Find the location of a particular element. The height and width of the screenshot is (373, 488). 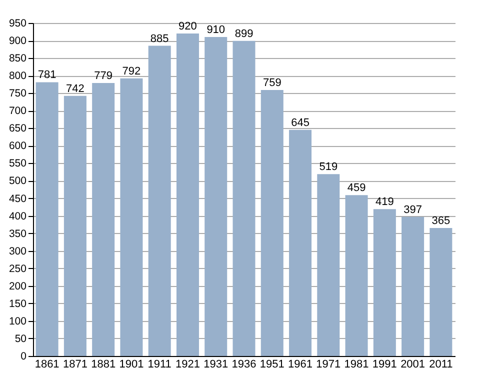

x-tick-label: 1991 is located at coordinates (384, 364).